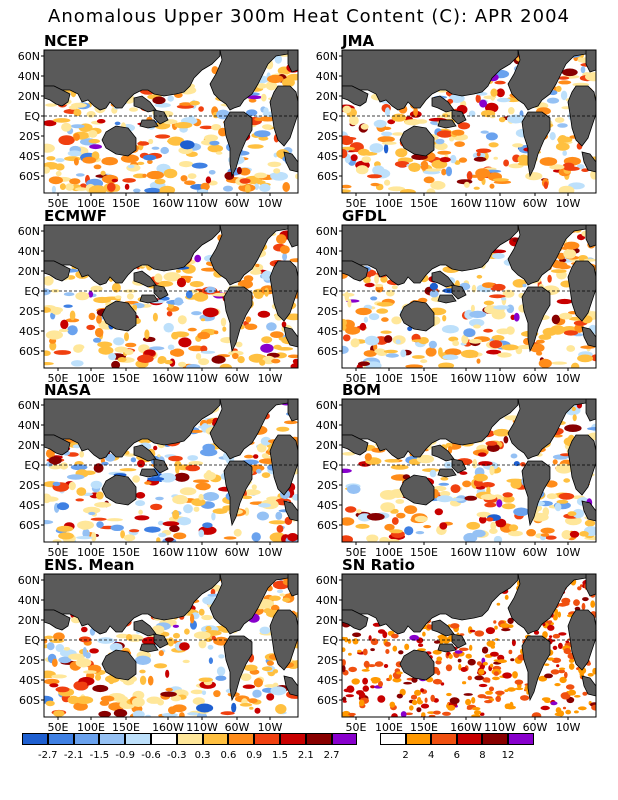 This screenshot has height=800, width=618. I want to click on panel-title: GFDL, so click(364, 216).